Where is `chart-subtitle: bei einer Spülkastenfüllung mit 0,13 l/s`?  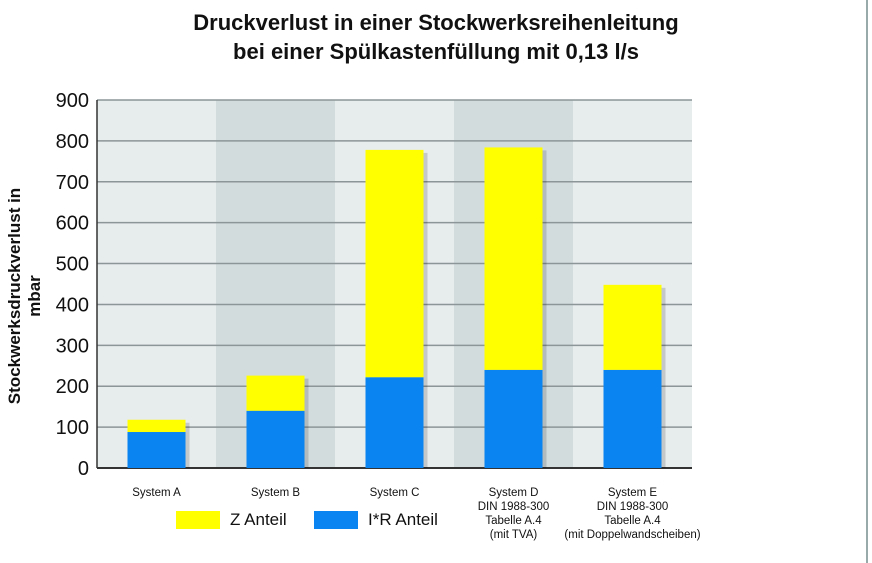
chart-subtitle: bei einer Spülkastenfüllung mit 0,13 l/s is located at coordinates (436, 51).